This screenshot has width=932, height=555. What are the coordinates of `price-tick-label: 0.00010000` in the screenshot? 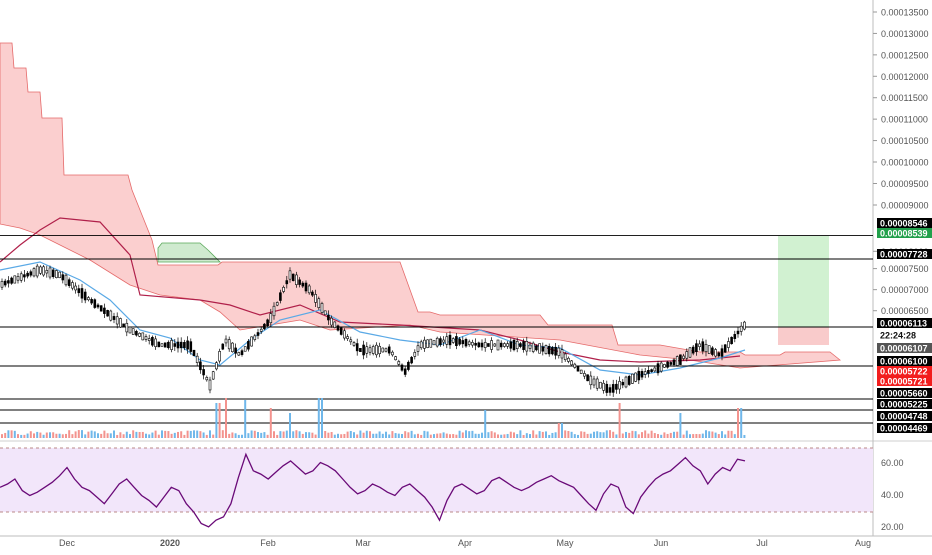 It's located at (905, 163).